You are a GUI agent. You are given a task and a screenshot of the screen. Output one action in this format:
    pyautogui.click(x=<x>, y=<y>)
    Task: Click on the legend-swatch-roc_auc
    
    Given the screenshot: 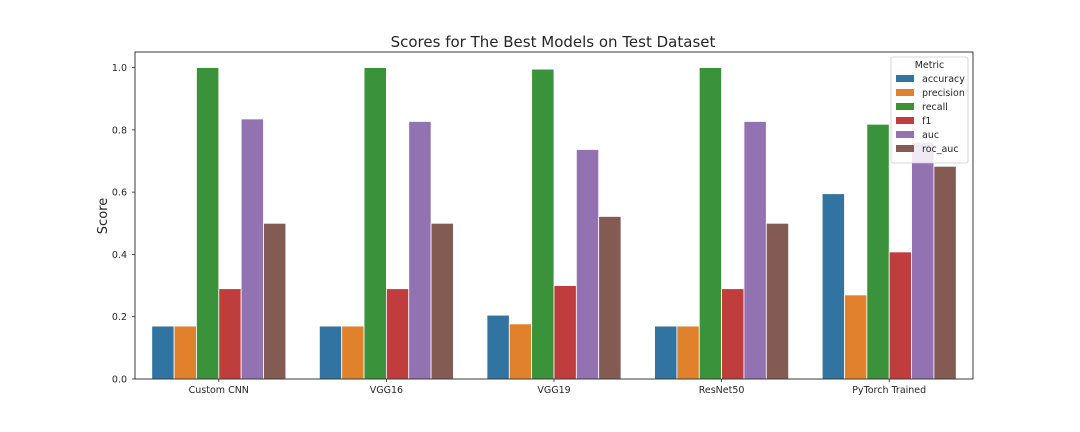 What is the action you would take?
    pyautogui.click(x=905, y=148)
    